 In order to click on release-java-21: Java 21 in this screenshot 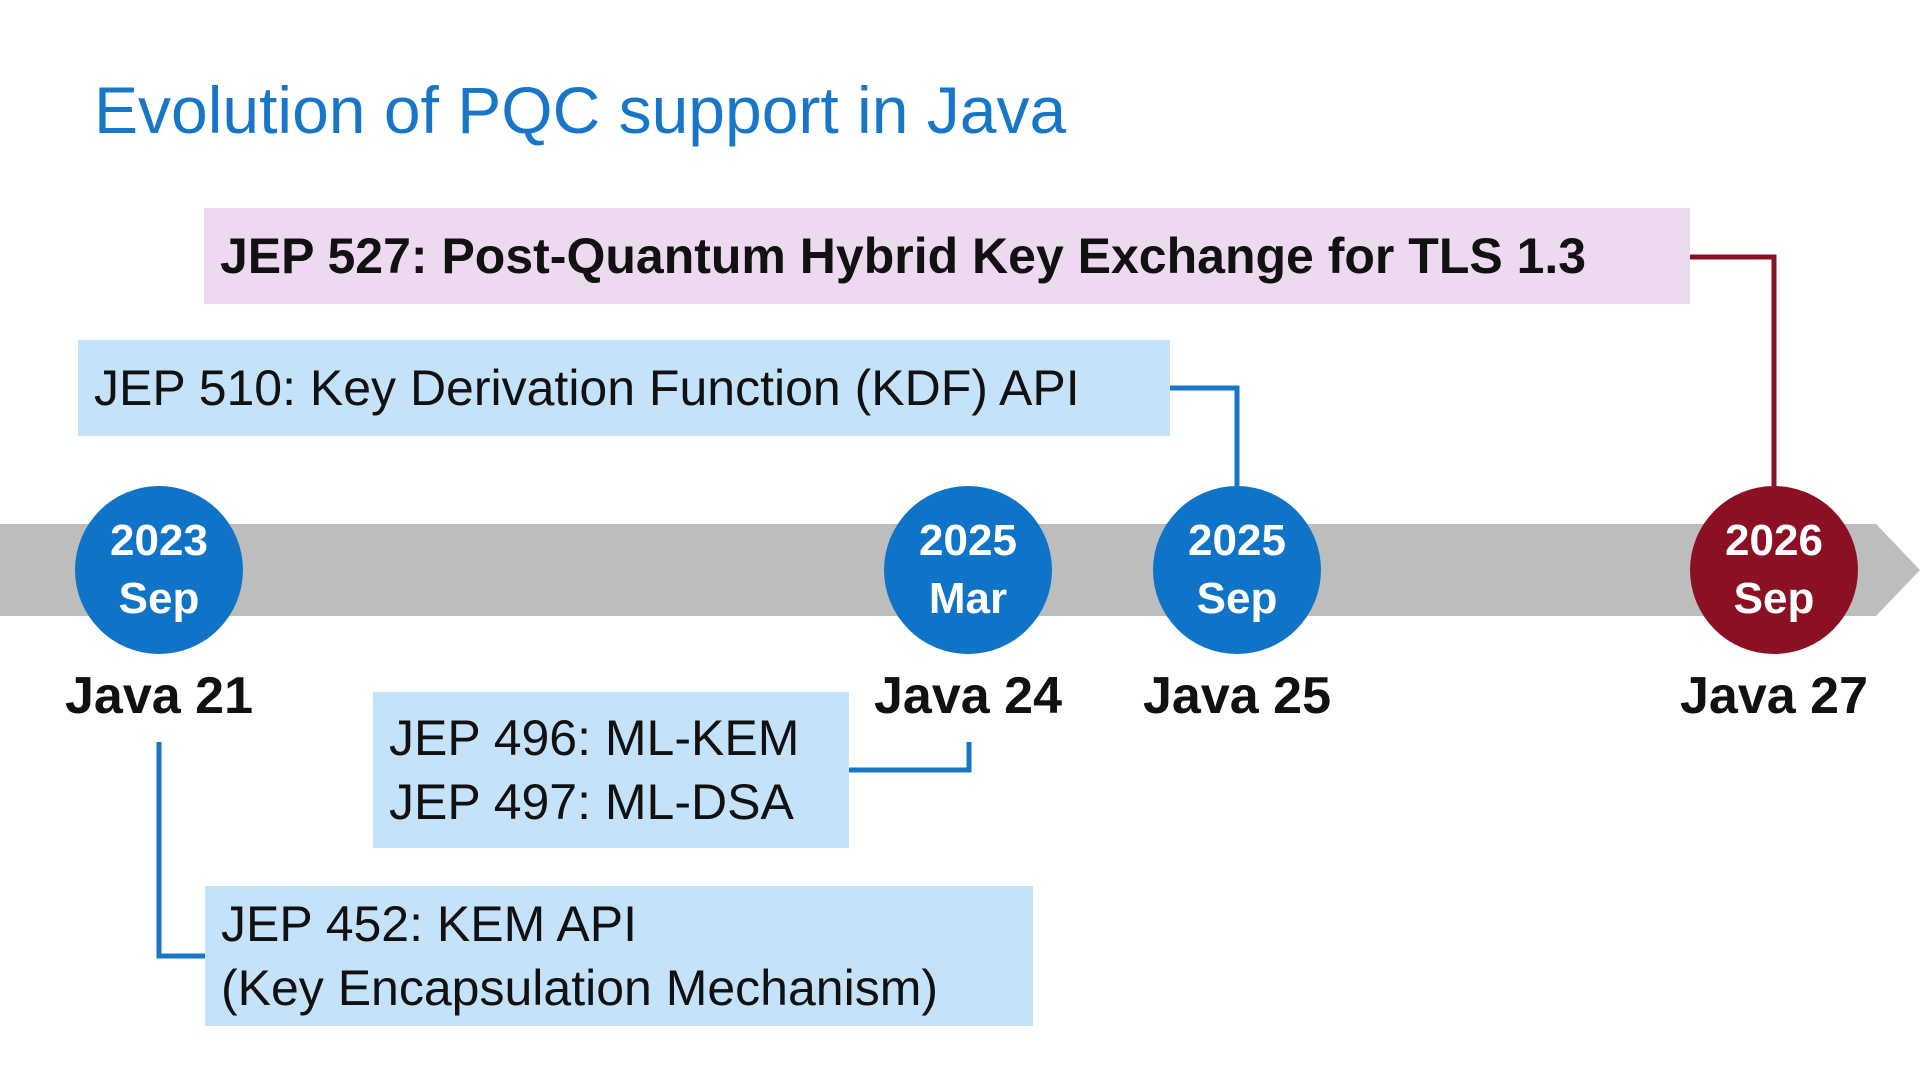, I will do `click(159, 696)`.